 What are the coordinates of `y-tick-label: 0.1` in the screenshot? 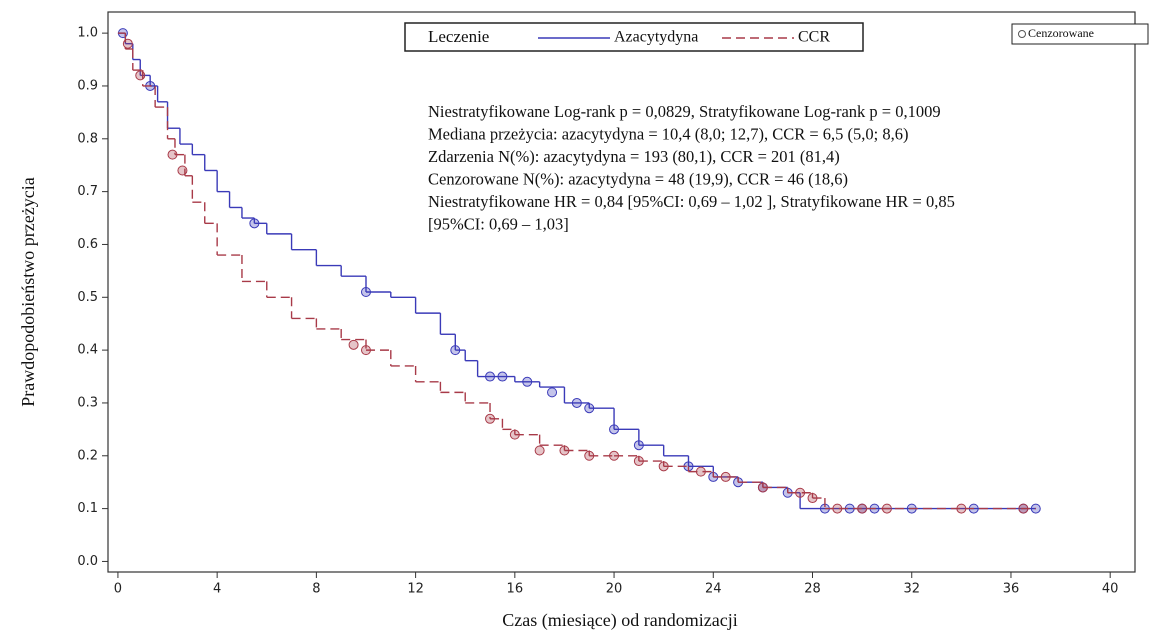 It's located at (87, 508).